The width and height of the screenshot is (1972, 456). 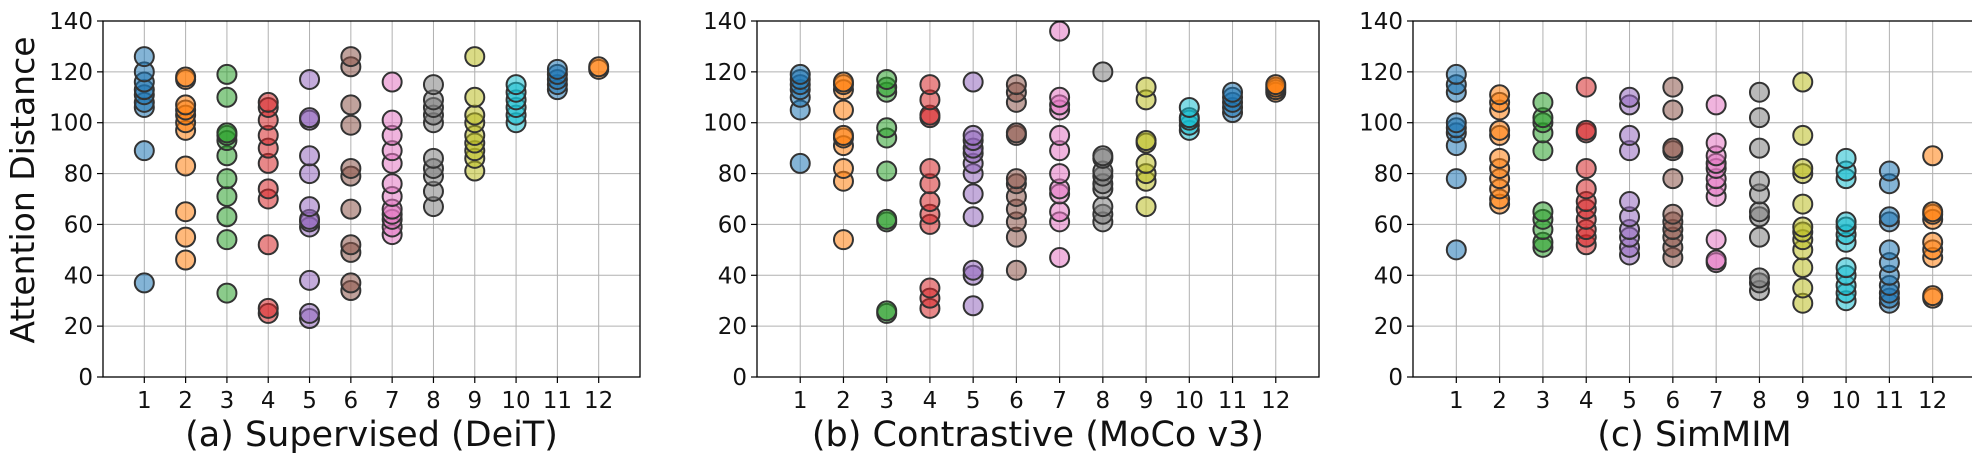 I want to click on x-tick-label: 4, so click(x=268, y=401).